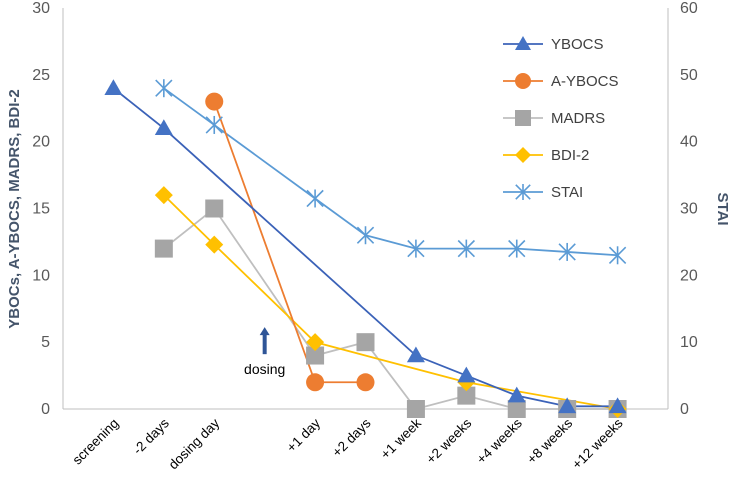 The image size is (733, 488). I want to click on arrow-shaft, so click(264, 344).